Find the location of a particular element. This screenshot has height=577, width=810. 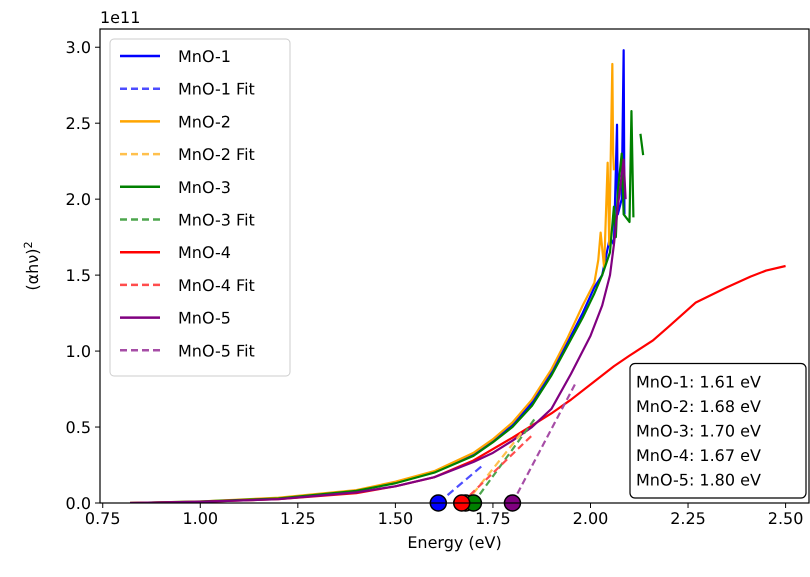

x-tick-label: 1.00 is located at coordinates (200, 518).